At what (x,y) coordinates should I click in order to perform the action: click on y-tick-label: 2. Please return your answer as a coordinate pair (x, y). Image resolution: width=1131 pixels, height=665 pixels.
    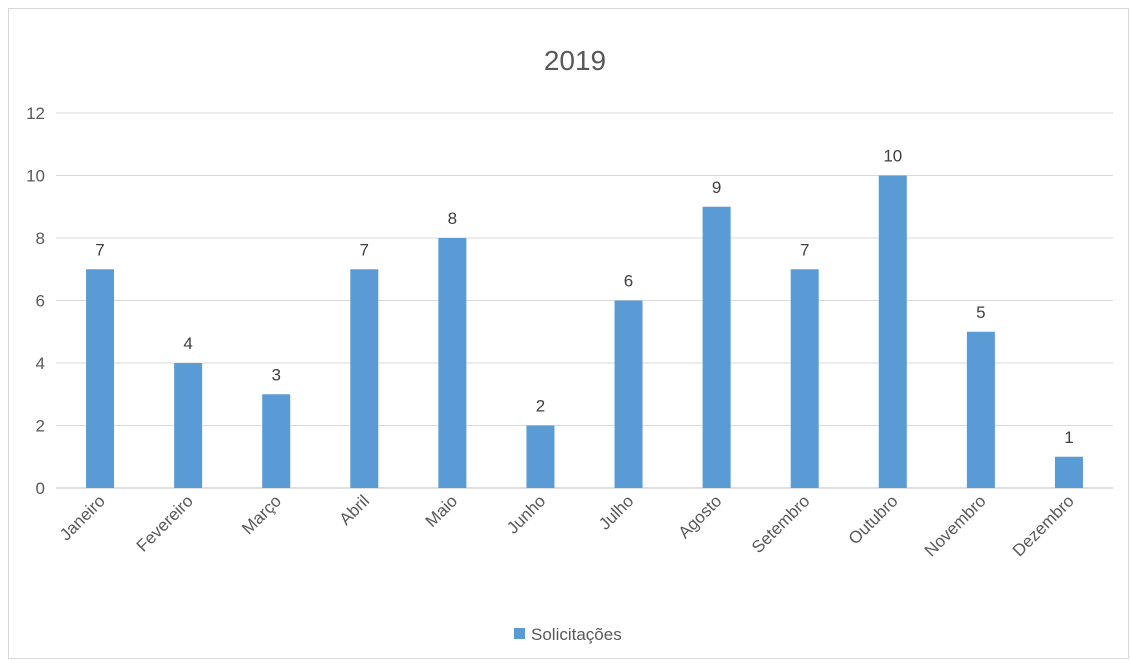
    Looking at the image, I should click on (40, 426).